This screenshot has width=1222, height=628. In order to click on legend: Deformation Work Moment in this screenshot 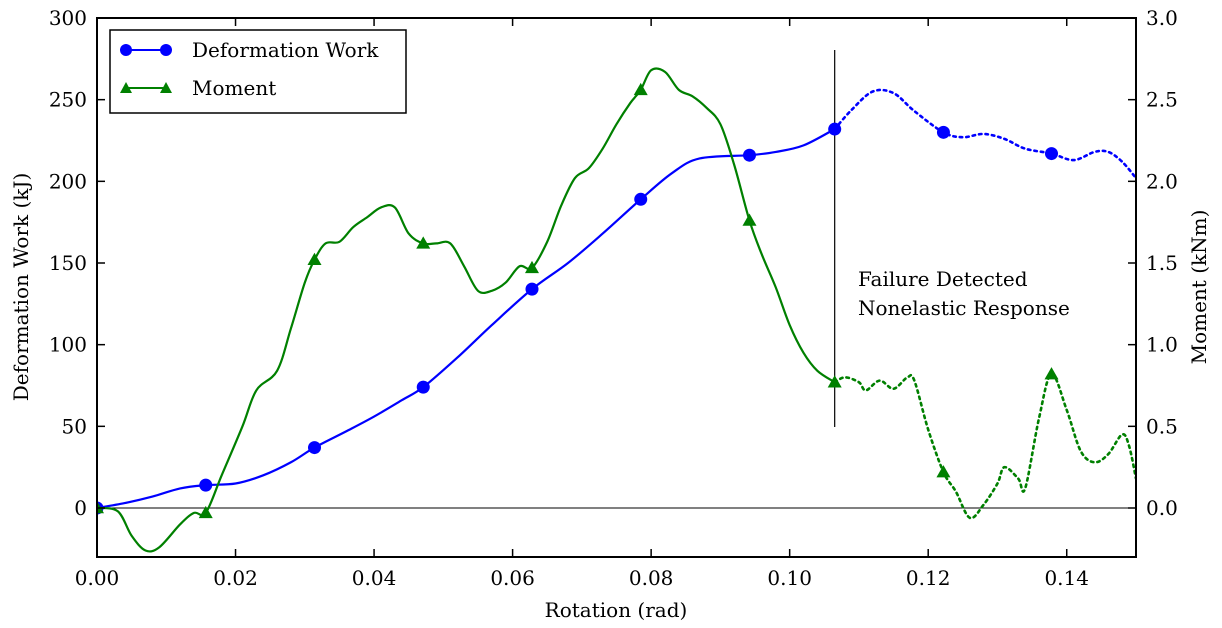, I will do `click(258, 71)`.